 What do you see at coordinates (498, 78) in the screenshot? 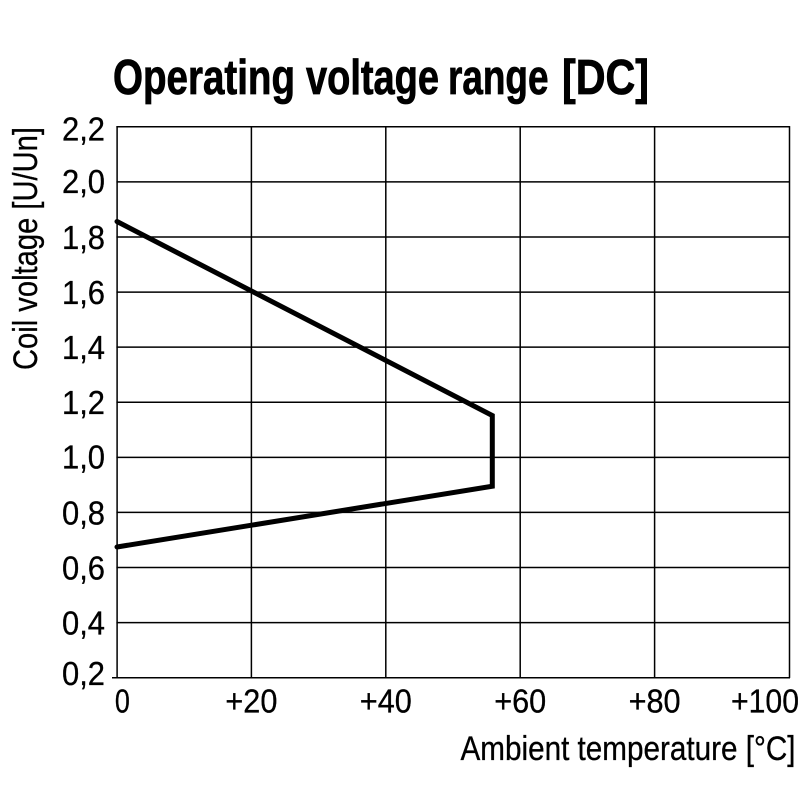
I see `svg-text: range` at bounding box center [498, 78].